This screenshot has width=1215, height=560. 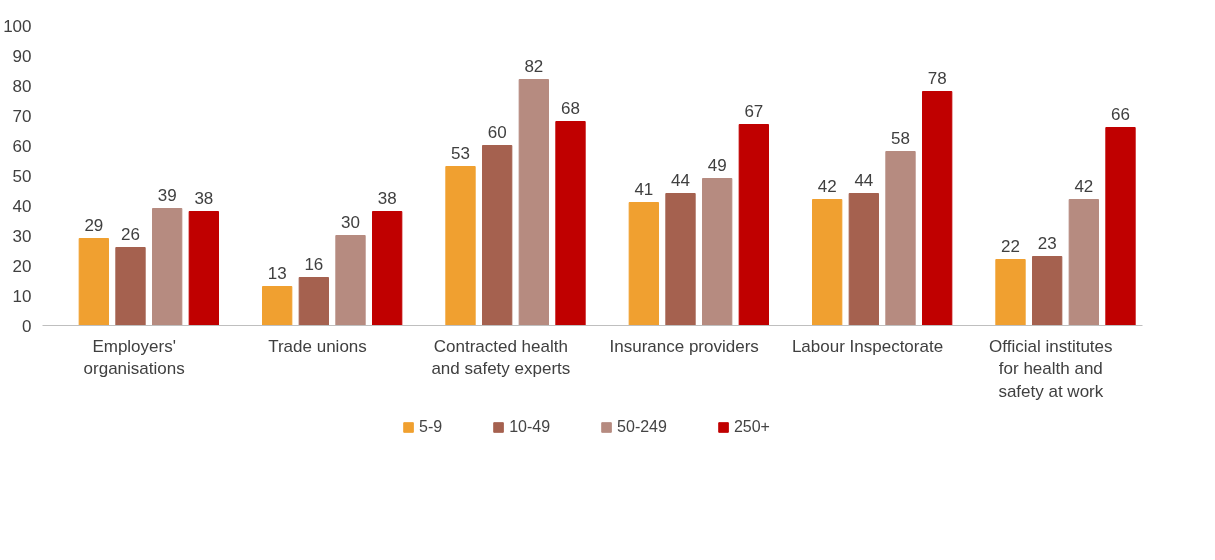 What do you see at coordinates (530, 426) in the screenshot?
I see `legend-label: 10-49` at bounding box center [530, 426].